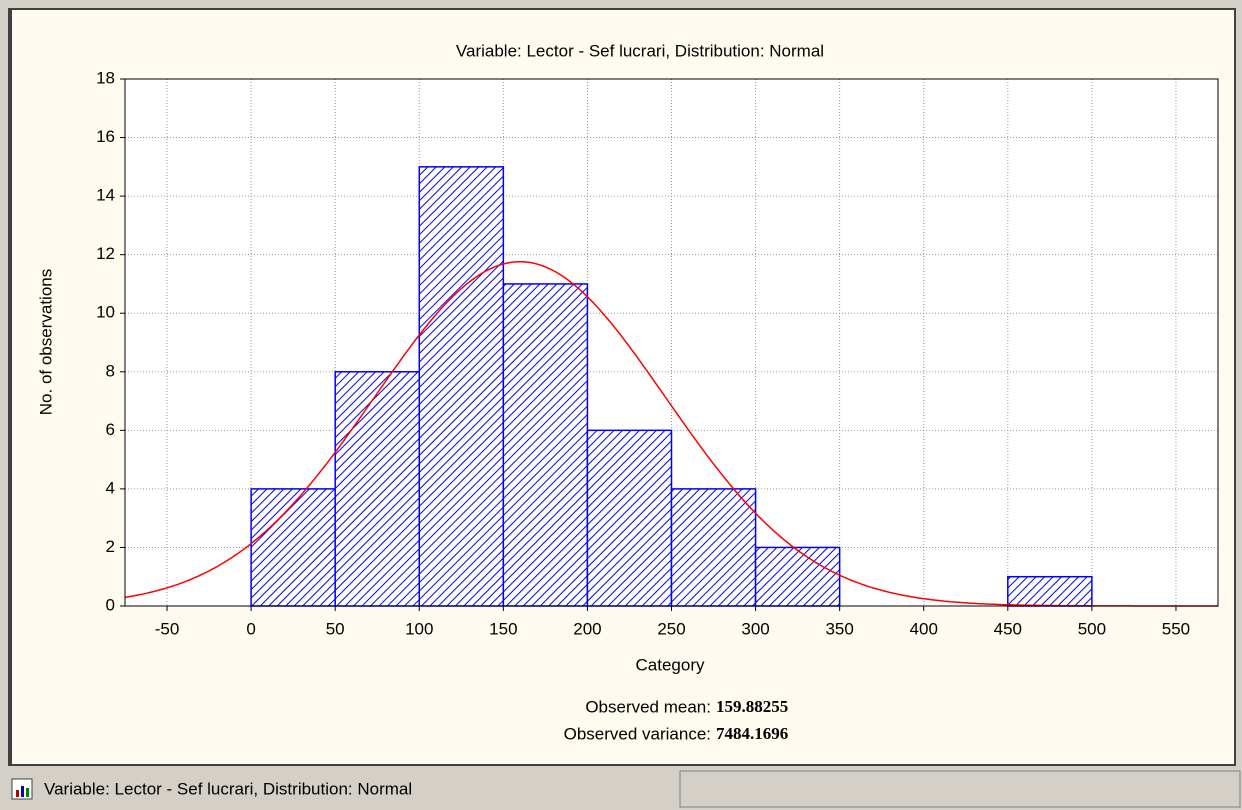 The height and width of the screenshot is (810, 1242). Describe the element at coordinates (839, 628) in the screenshot. I see `x-tick-label: 350` at that location.